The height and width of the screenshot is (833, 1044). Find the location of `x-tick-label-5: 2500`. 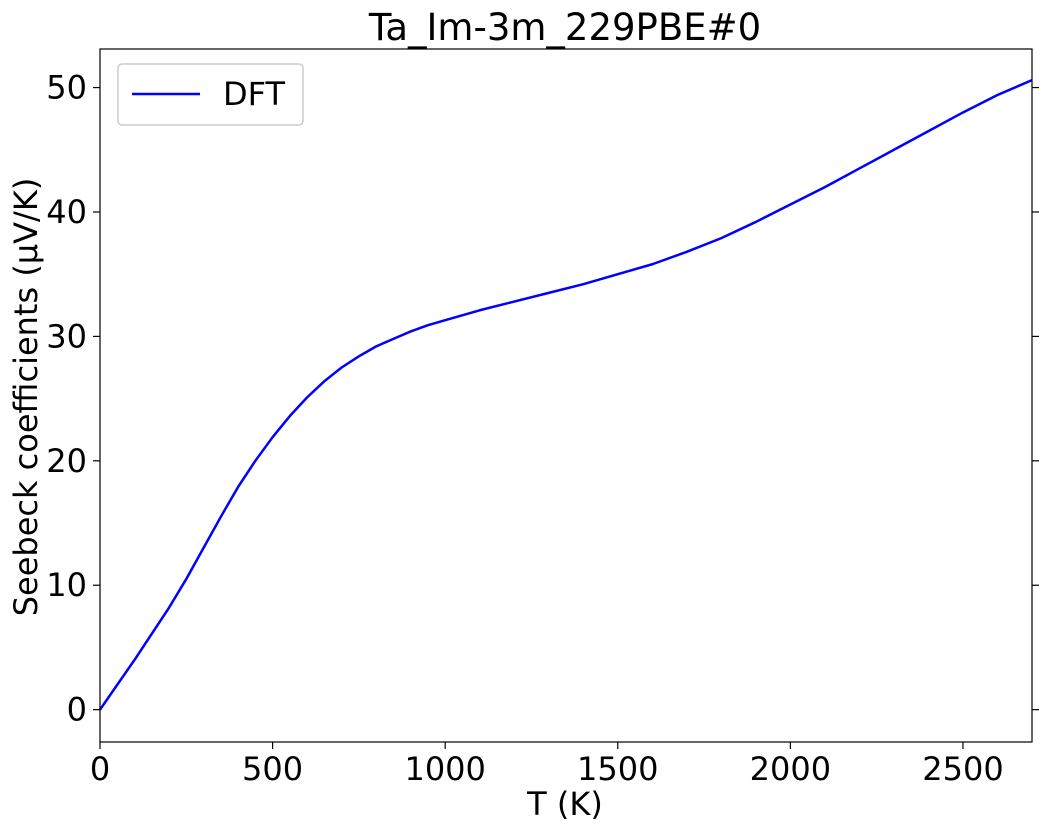

x-tick-label-5: 2500 is located at coordinates (962, 769).